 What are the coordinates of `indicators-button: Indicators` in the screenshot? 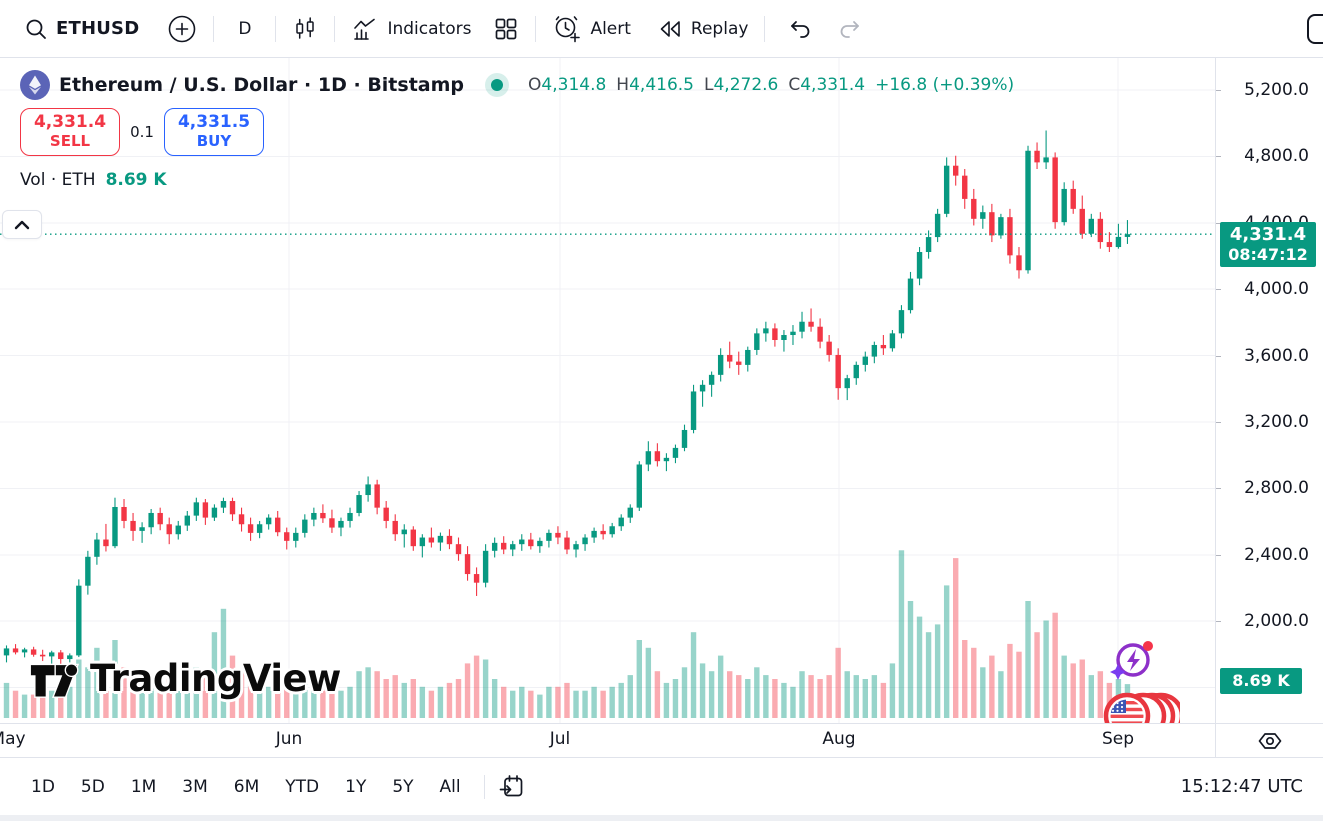 It's located at (411, 29).